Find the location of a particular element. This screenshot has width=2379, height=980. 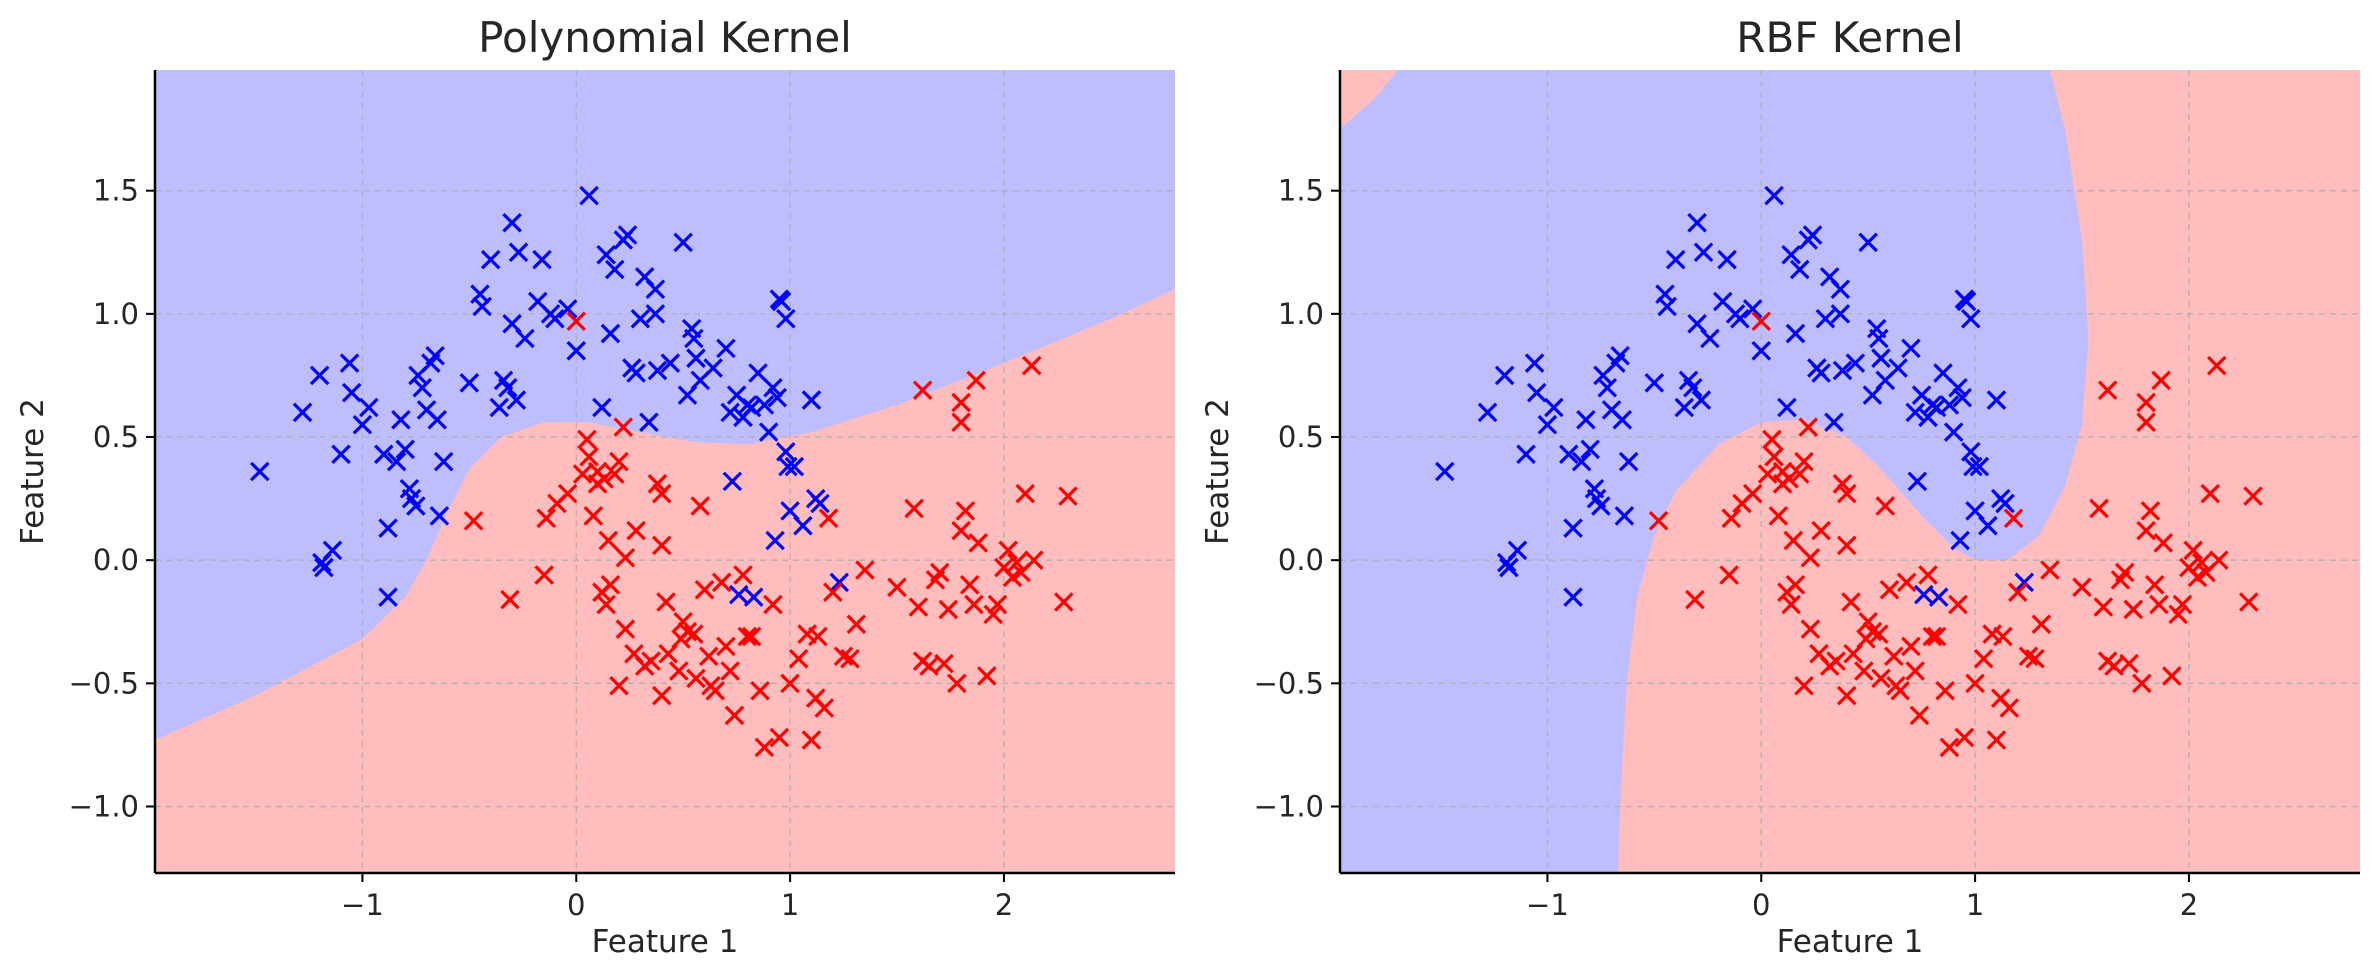

x-axis-label: Feature 1 is located at coordinates (665, 942).